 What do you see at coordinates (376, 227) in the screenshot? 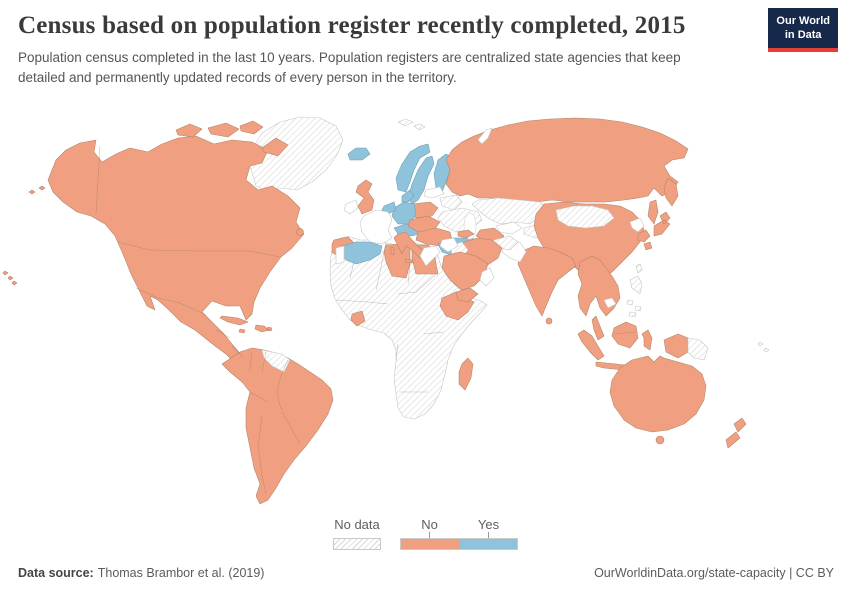
I see `region-france` at bounding box center [376, 227].